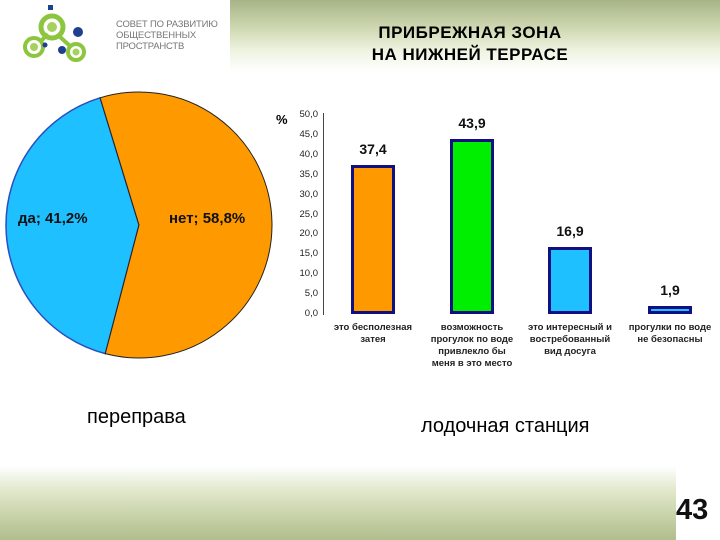 Image resolution: width=720 pixels, height=540 pixels. Describe the element at coordinates (373, 333) in the screenshot. I see `category-label: это бесполезная затея` at that location.